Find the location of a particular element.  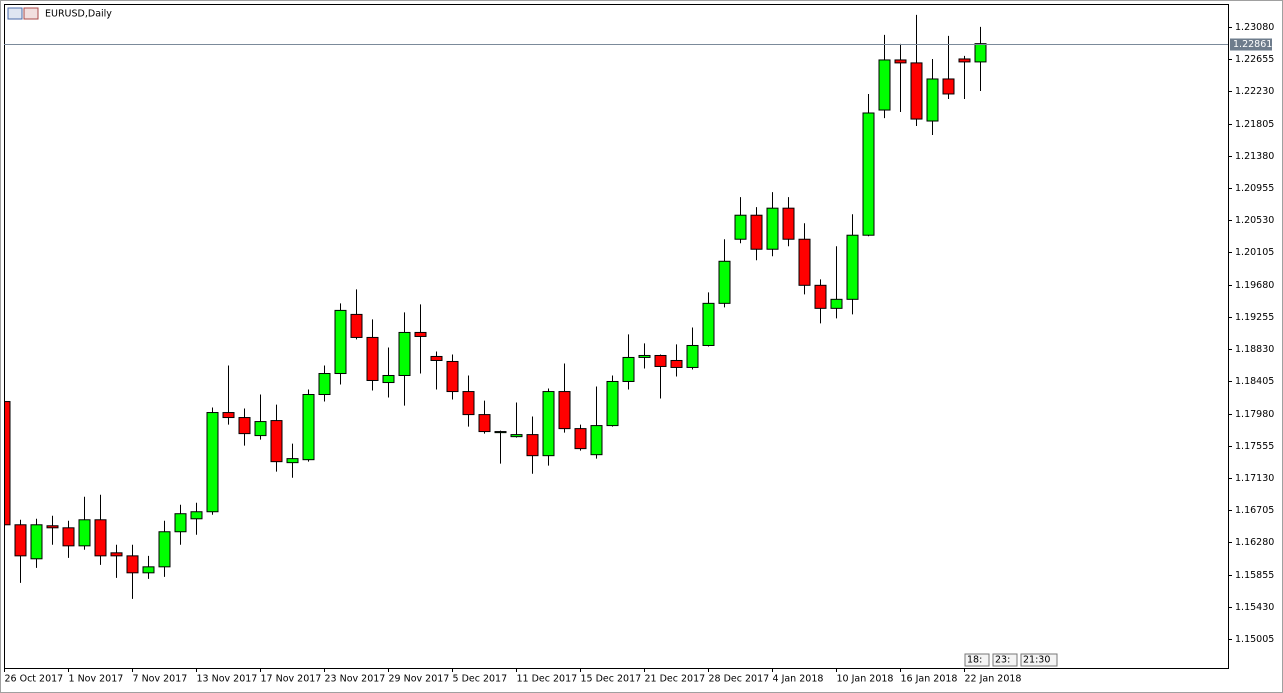

current-price-label: 1.22861 is located at coordinates (1252, 44).